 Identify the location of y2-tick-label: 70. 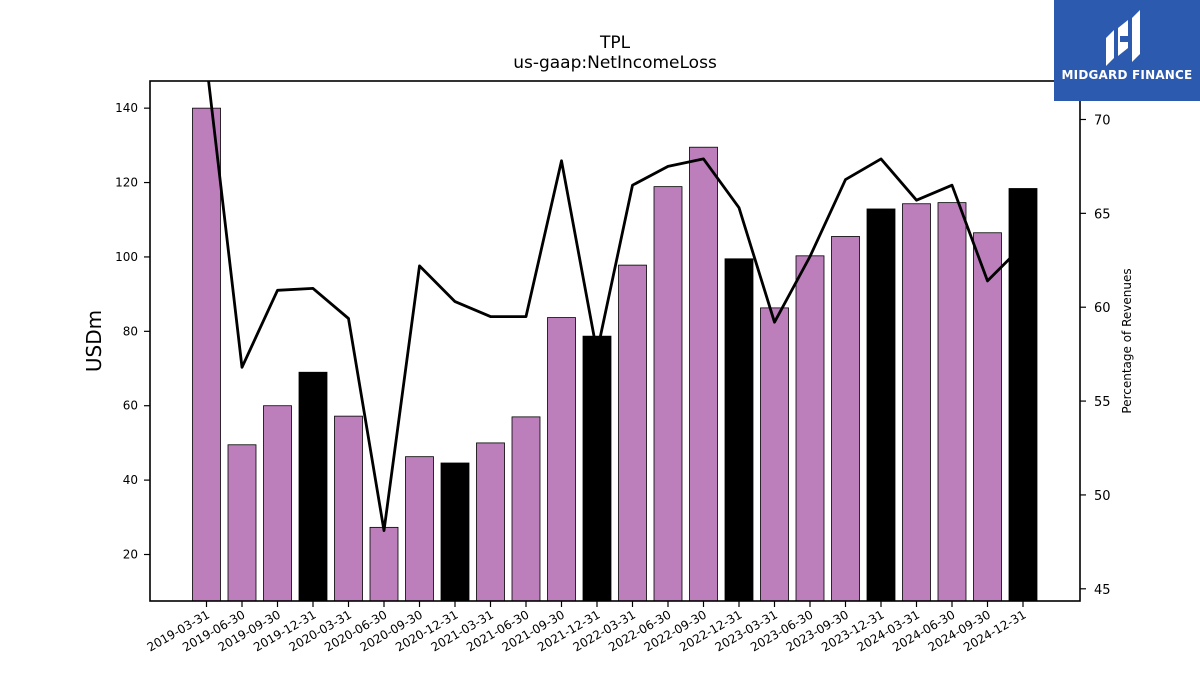
(1102, 120).